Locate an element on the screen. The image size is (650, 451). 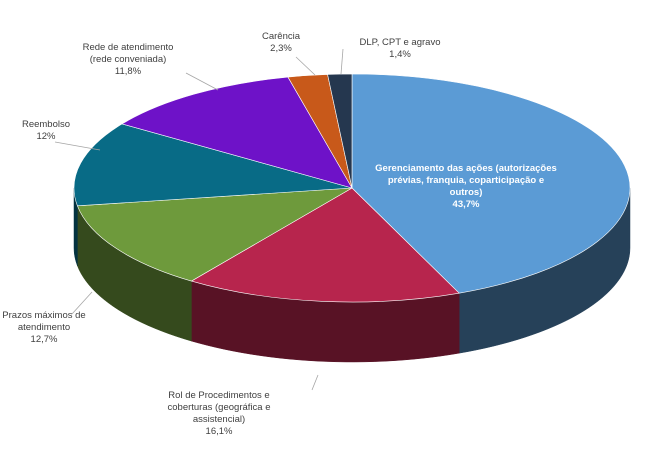
slice-label-line: Prazos máximos de is located at coordinates (43, 315).